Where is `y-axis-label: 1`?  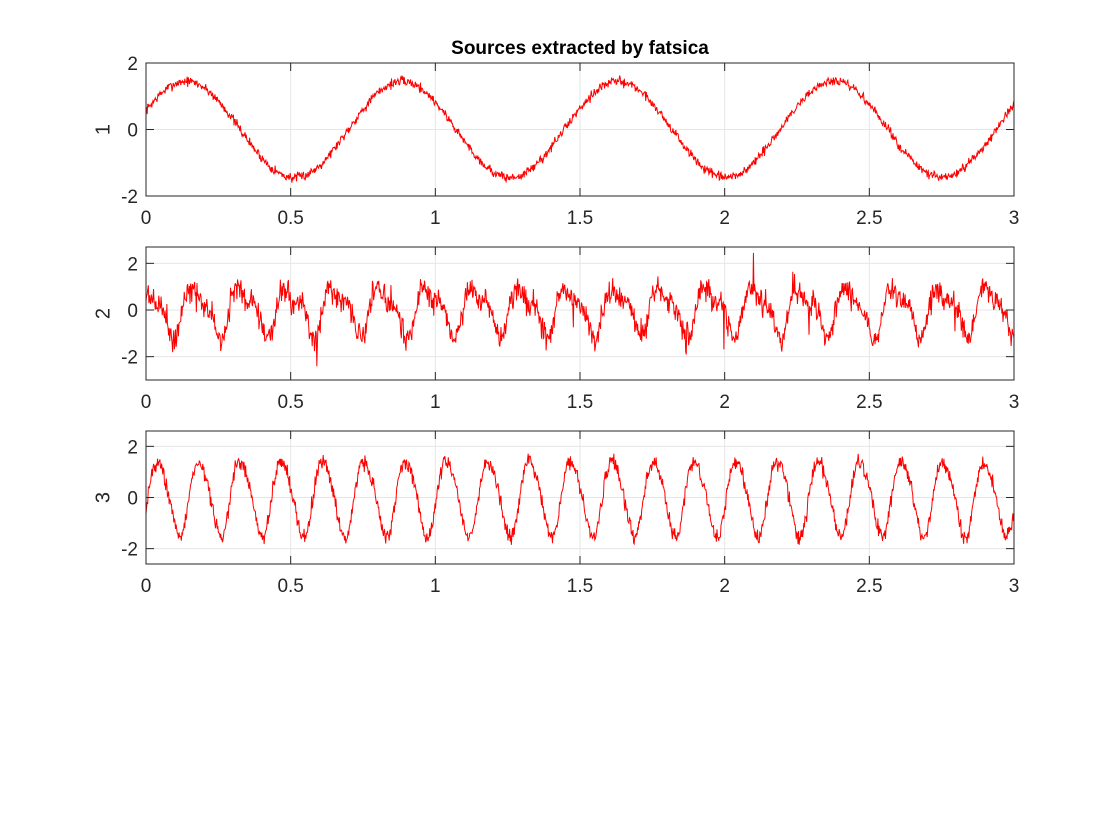 y-axis-label: 1 is located at coordinates (103, 129).